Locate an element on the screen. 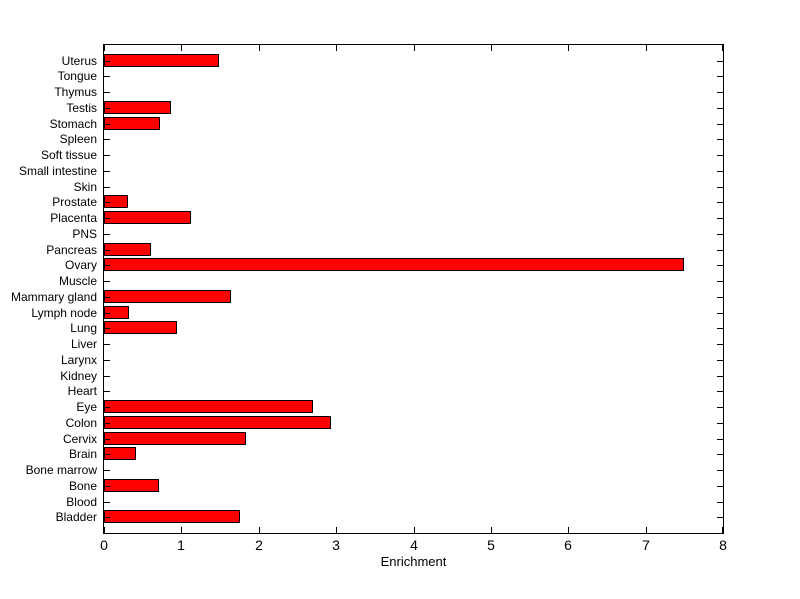 Image resolution: width=800 pixels, height=599 pixels. x-tick-label: 0 is located at coordinates (104, 545).